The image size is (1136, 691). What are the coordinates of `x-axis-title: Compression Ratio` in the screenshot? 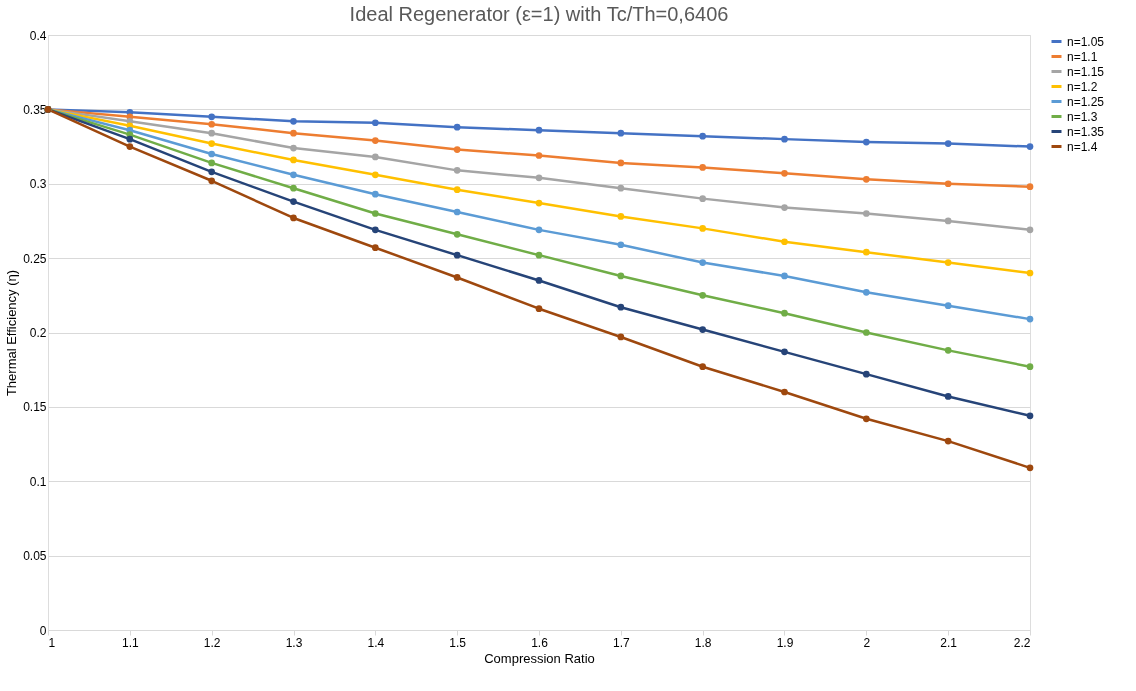 It's located at (539, 658).